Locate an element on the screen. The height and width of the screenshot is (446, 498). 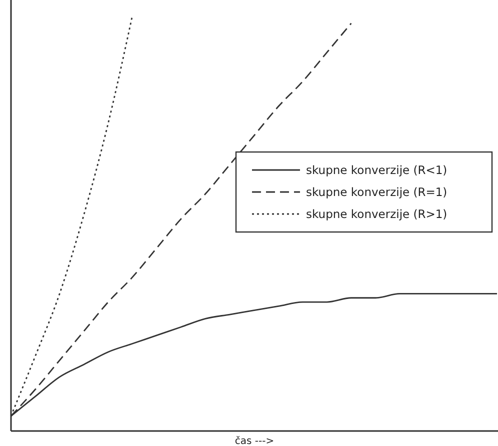
x-axis-title: čas ---> is located at coordinates (254, 441).